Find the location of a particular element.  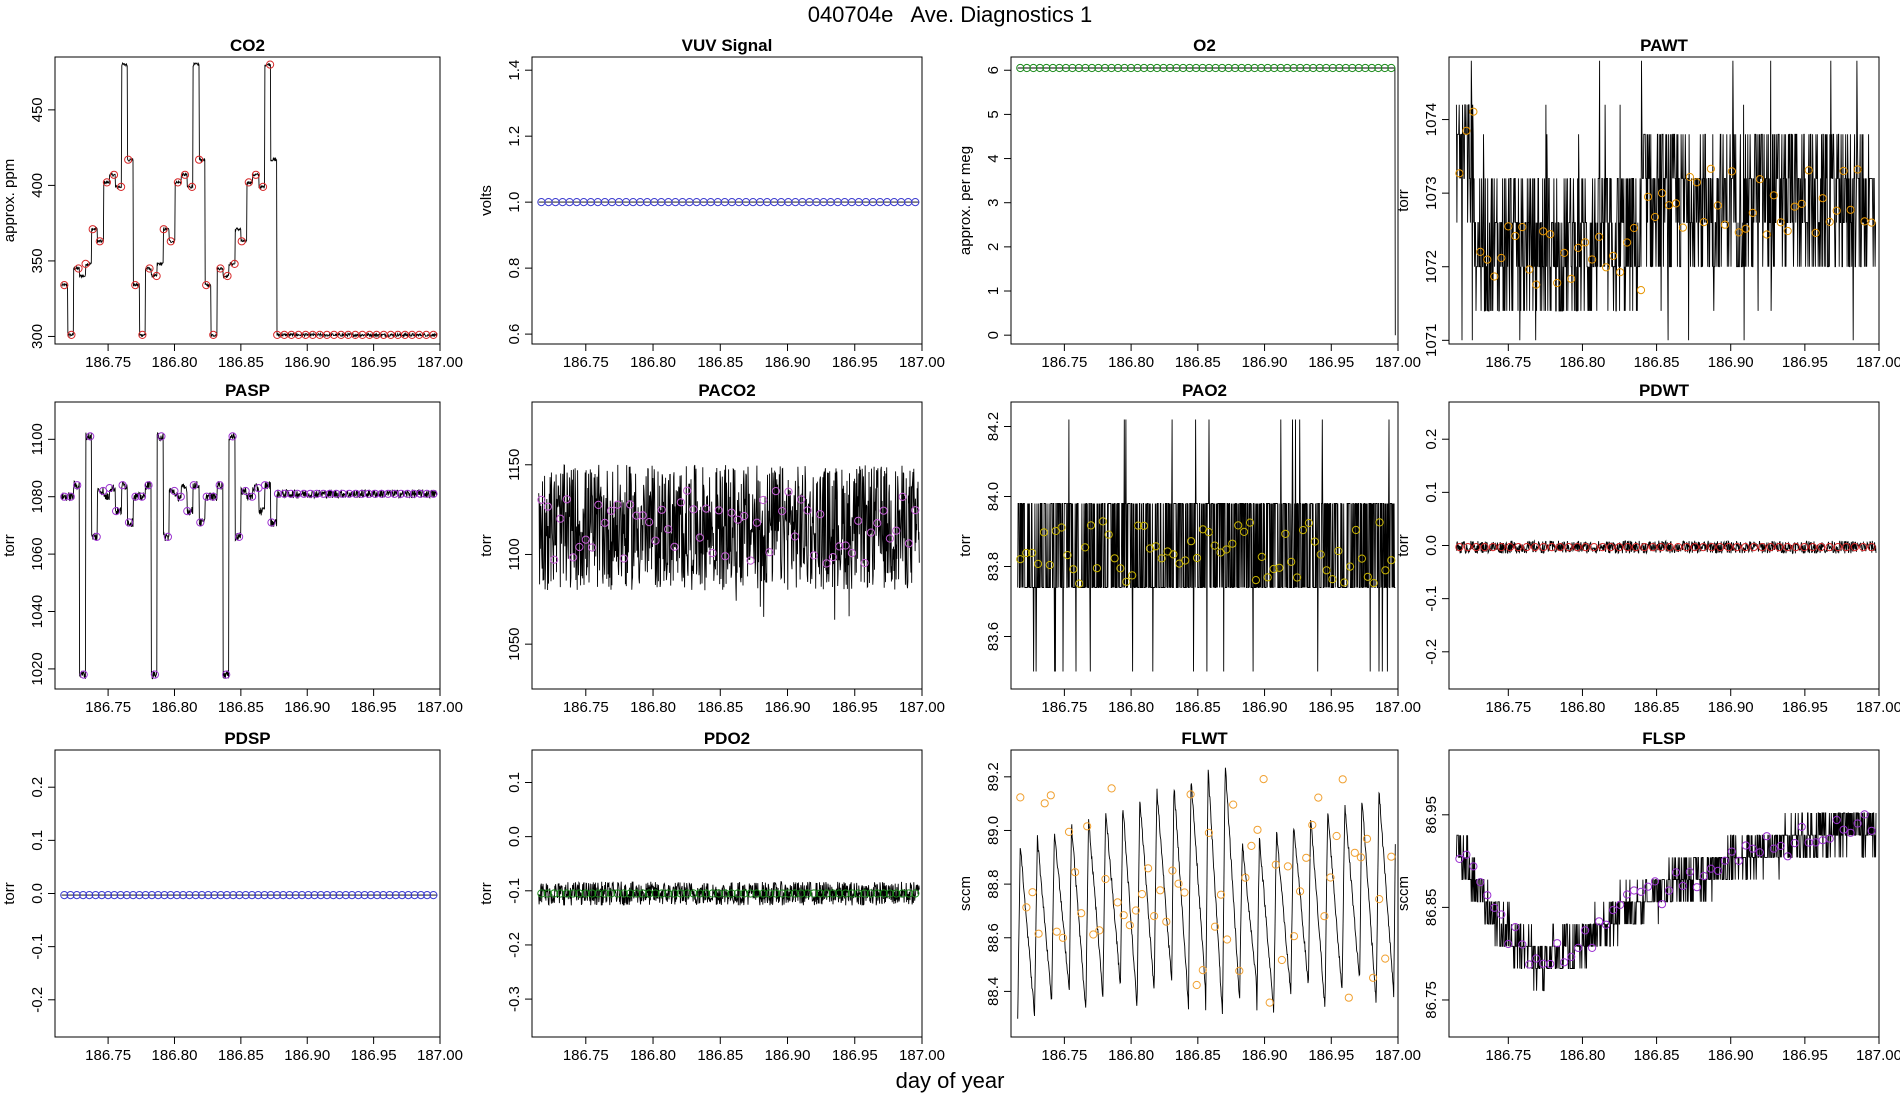

y-tick-label-o2-2: 2 is located at coordinates (993, 247).